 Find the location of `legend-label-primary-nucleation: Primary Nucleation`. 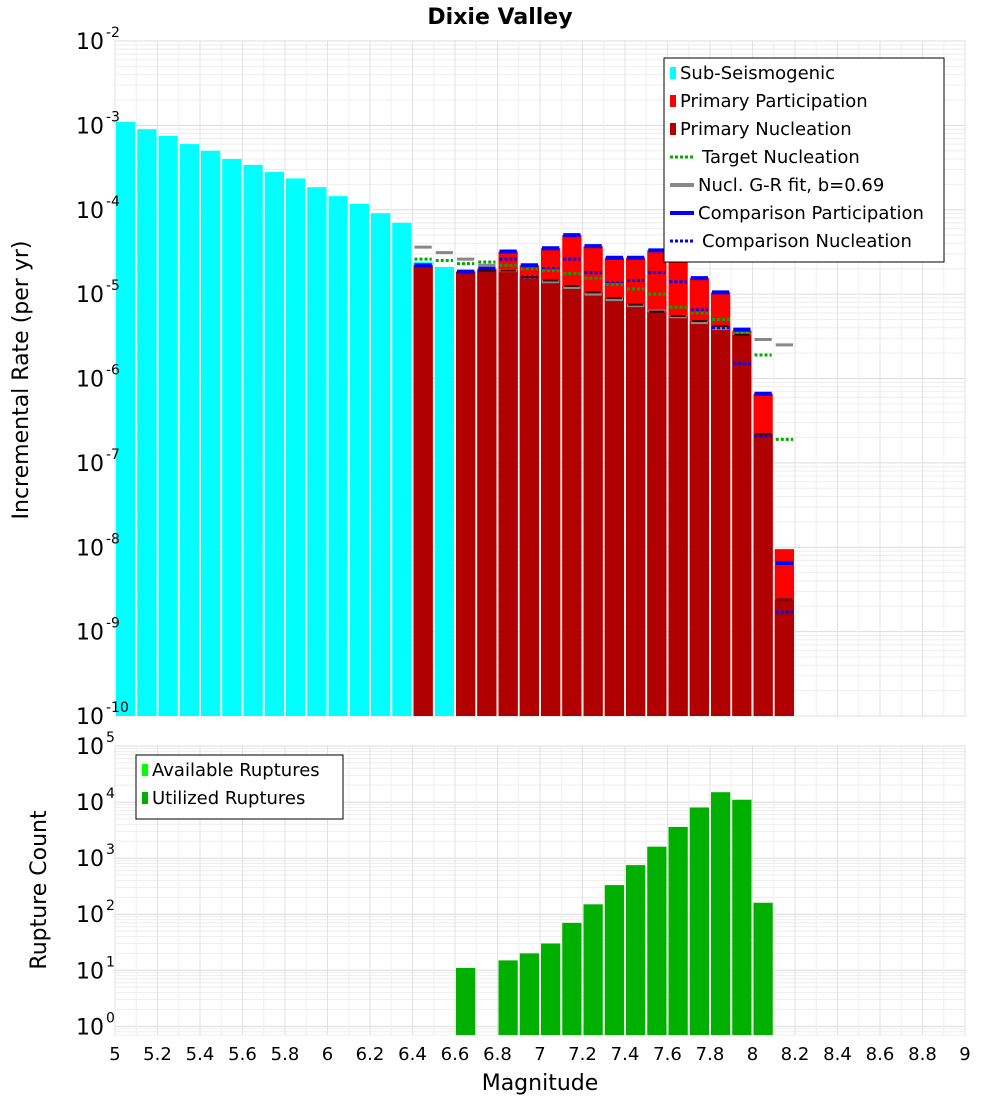

legend-label-primary-nucleation: Primary Nucleation is located at coordinates (766, 129).